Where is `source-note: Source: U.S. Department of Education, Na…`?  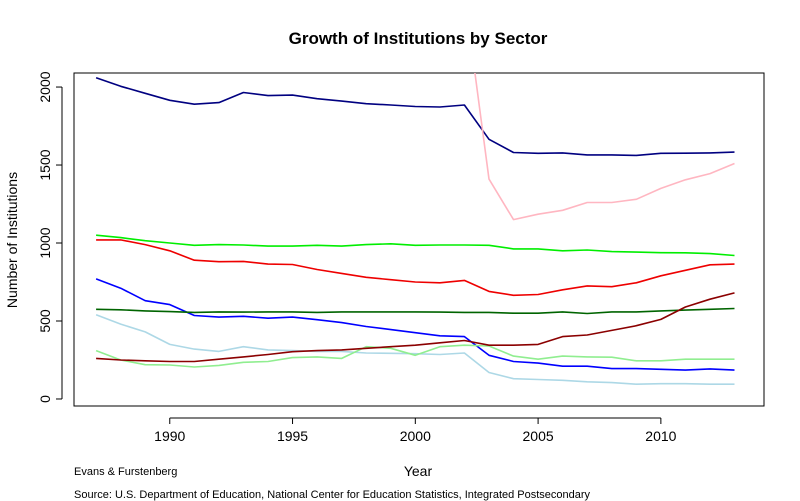
source-note: Source: U.S. Department of Education, Na… is located at coordinates (332, 495).